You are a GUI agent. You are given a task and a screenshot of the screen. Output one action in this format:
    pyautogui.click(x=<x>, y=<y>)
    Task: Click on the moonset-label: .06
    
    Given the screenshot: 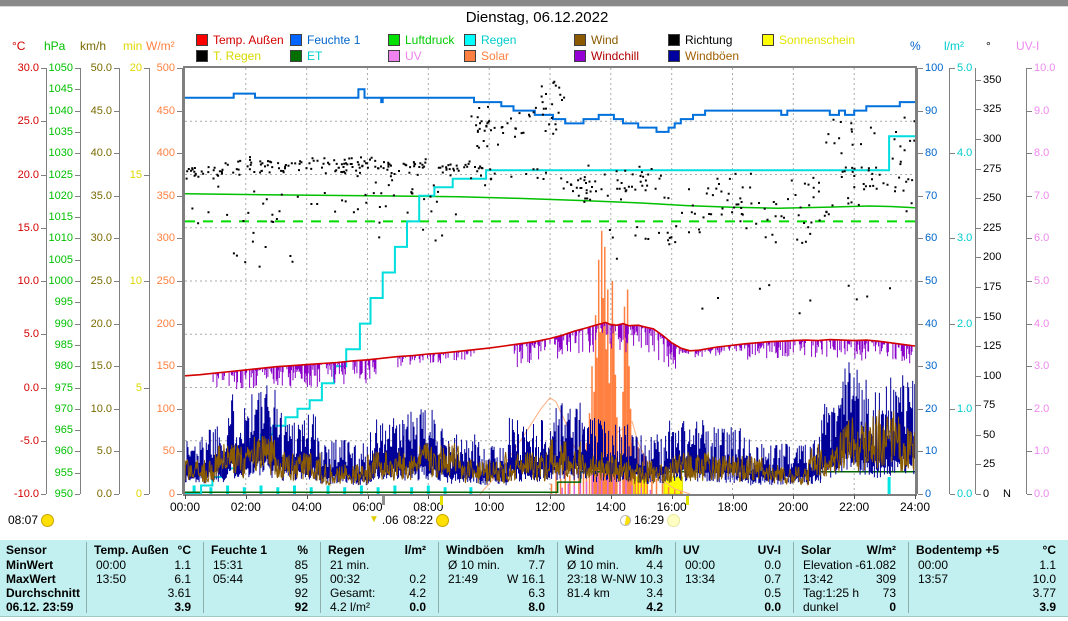 What is the action you would take?
    pyautogui.click(x=390, y=520)
    